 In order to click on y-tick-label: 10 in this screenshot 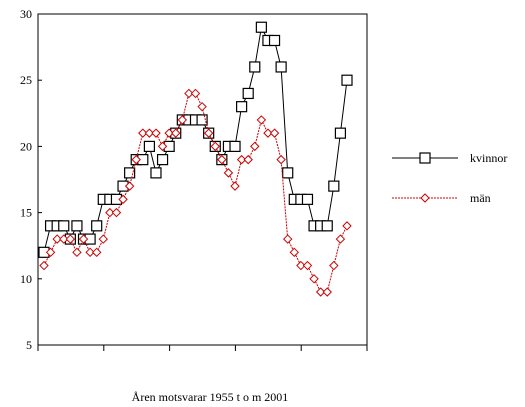, I will do `click(26, 279)`.